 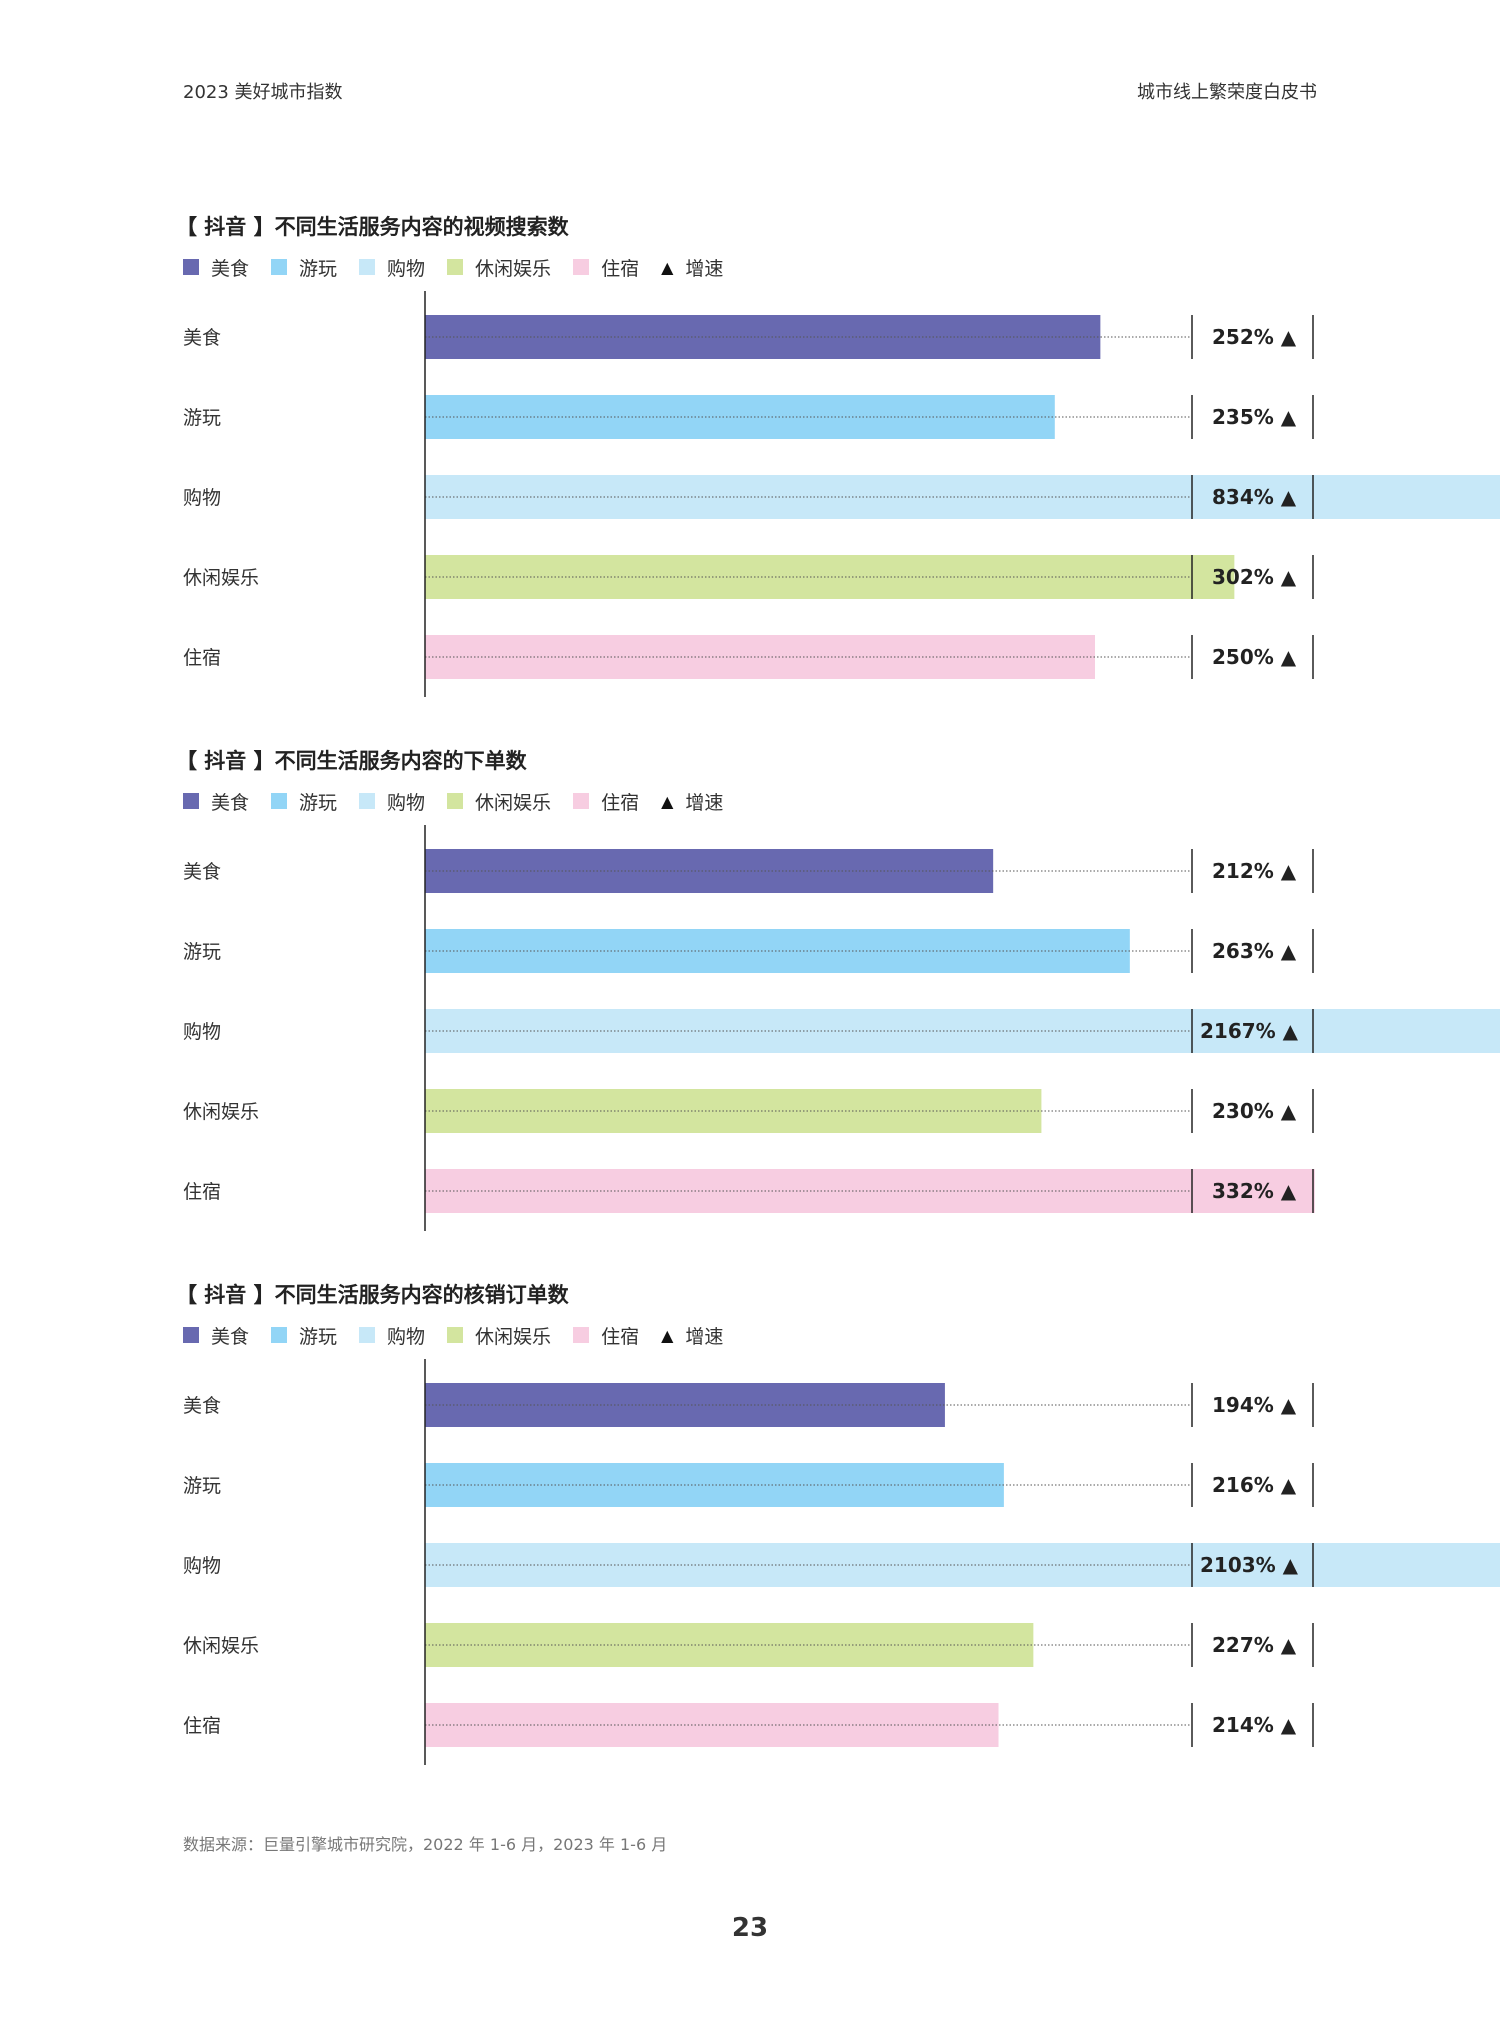 I want to click on data-label-gouwu: 2103% ▲, so click(x=1249, y=1565).